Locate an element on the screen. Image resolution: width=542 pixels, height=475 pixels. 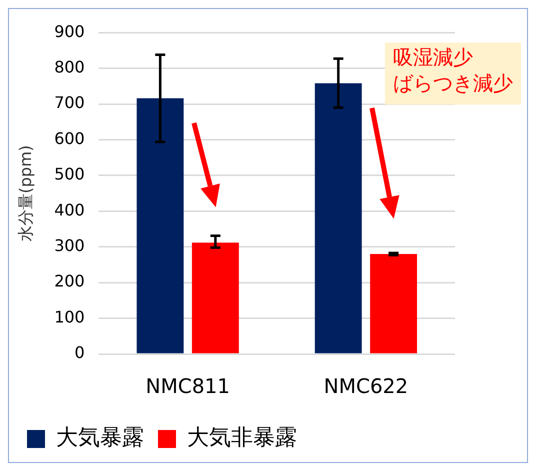
y-tick-label: 600 is located at coordinates (69, 138).